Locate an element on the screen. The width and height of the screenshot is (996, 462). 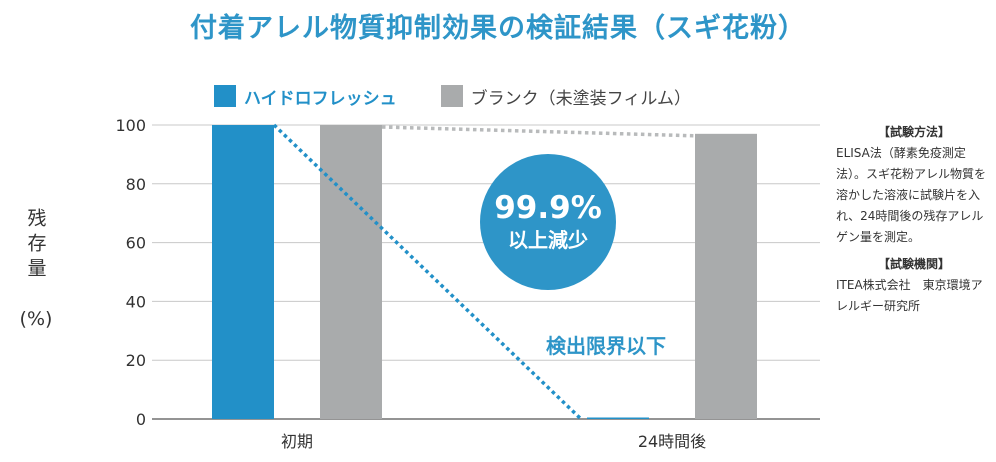
x-tick-label: 初期 is located at coordinates (297, 441).